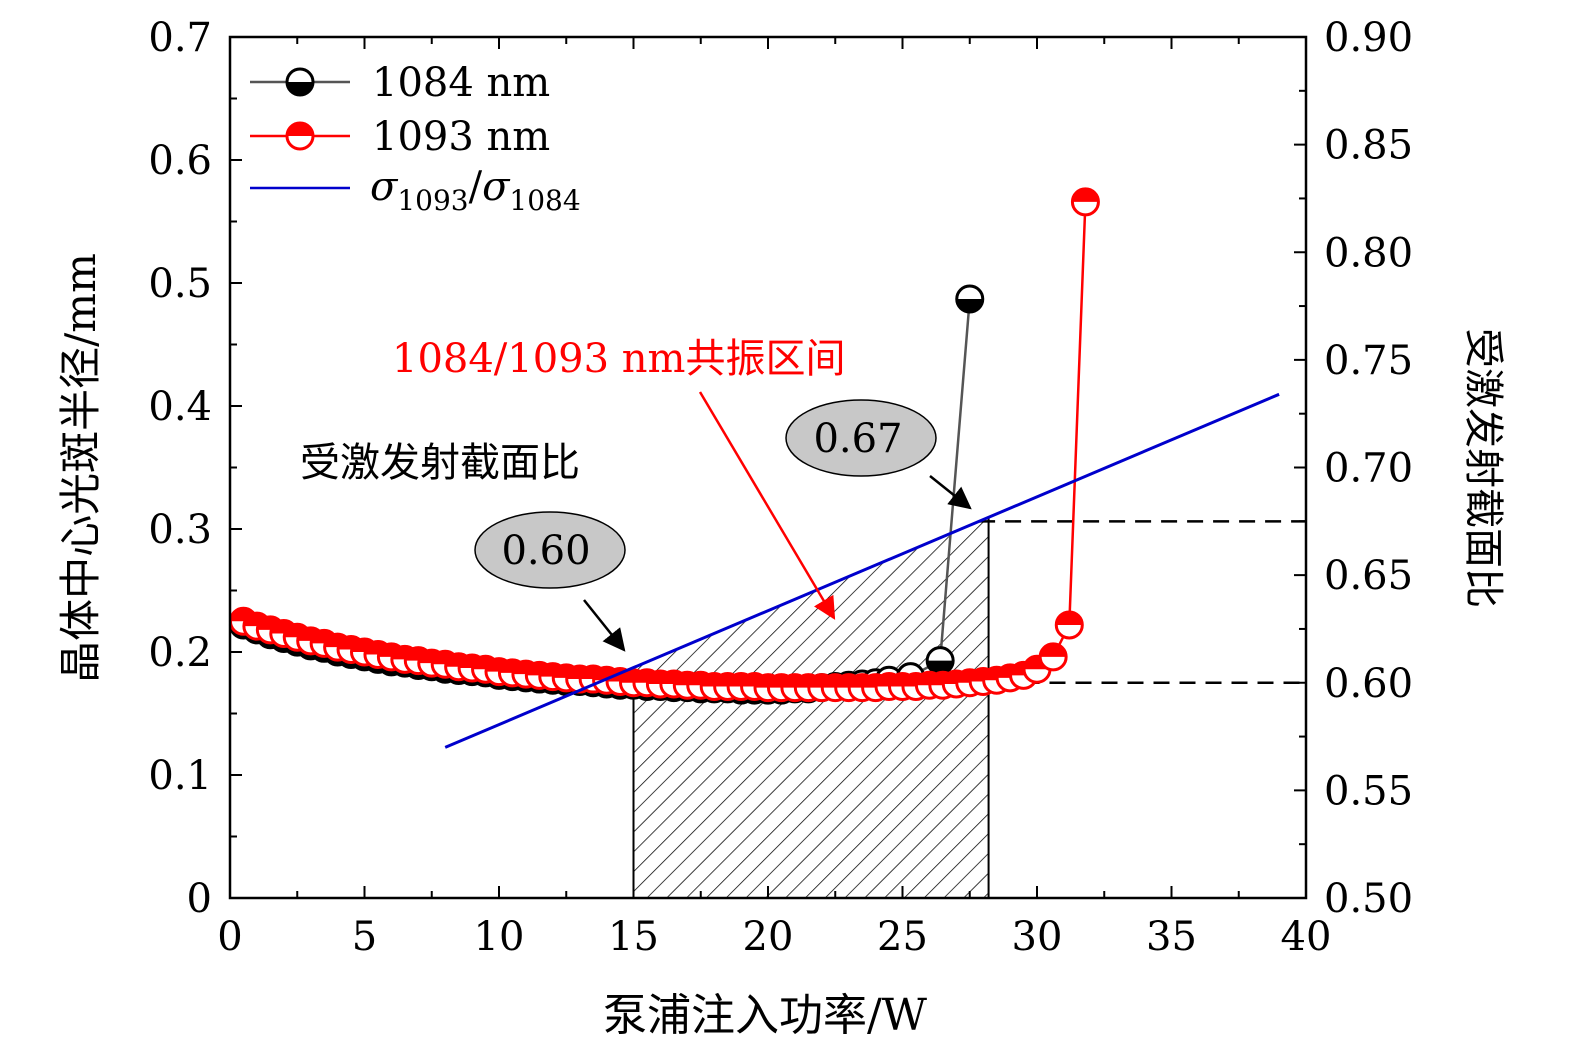  What do you see at coordinates (902, 937) in the screenshot?
I see `x-tick-label: 25` at bounding box center [902, 937].